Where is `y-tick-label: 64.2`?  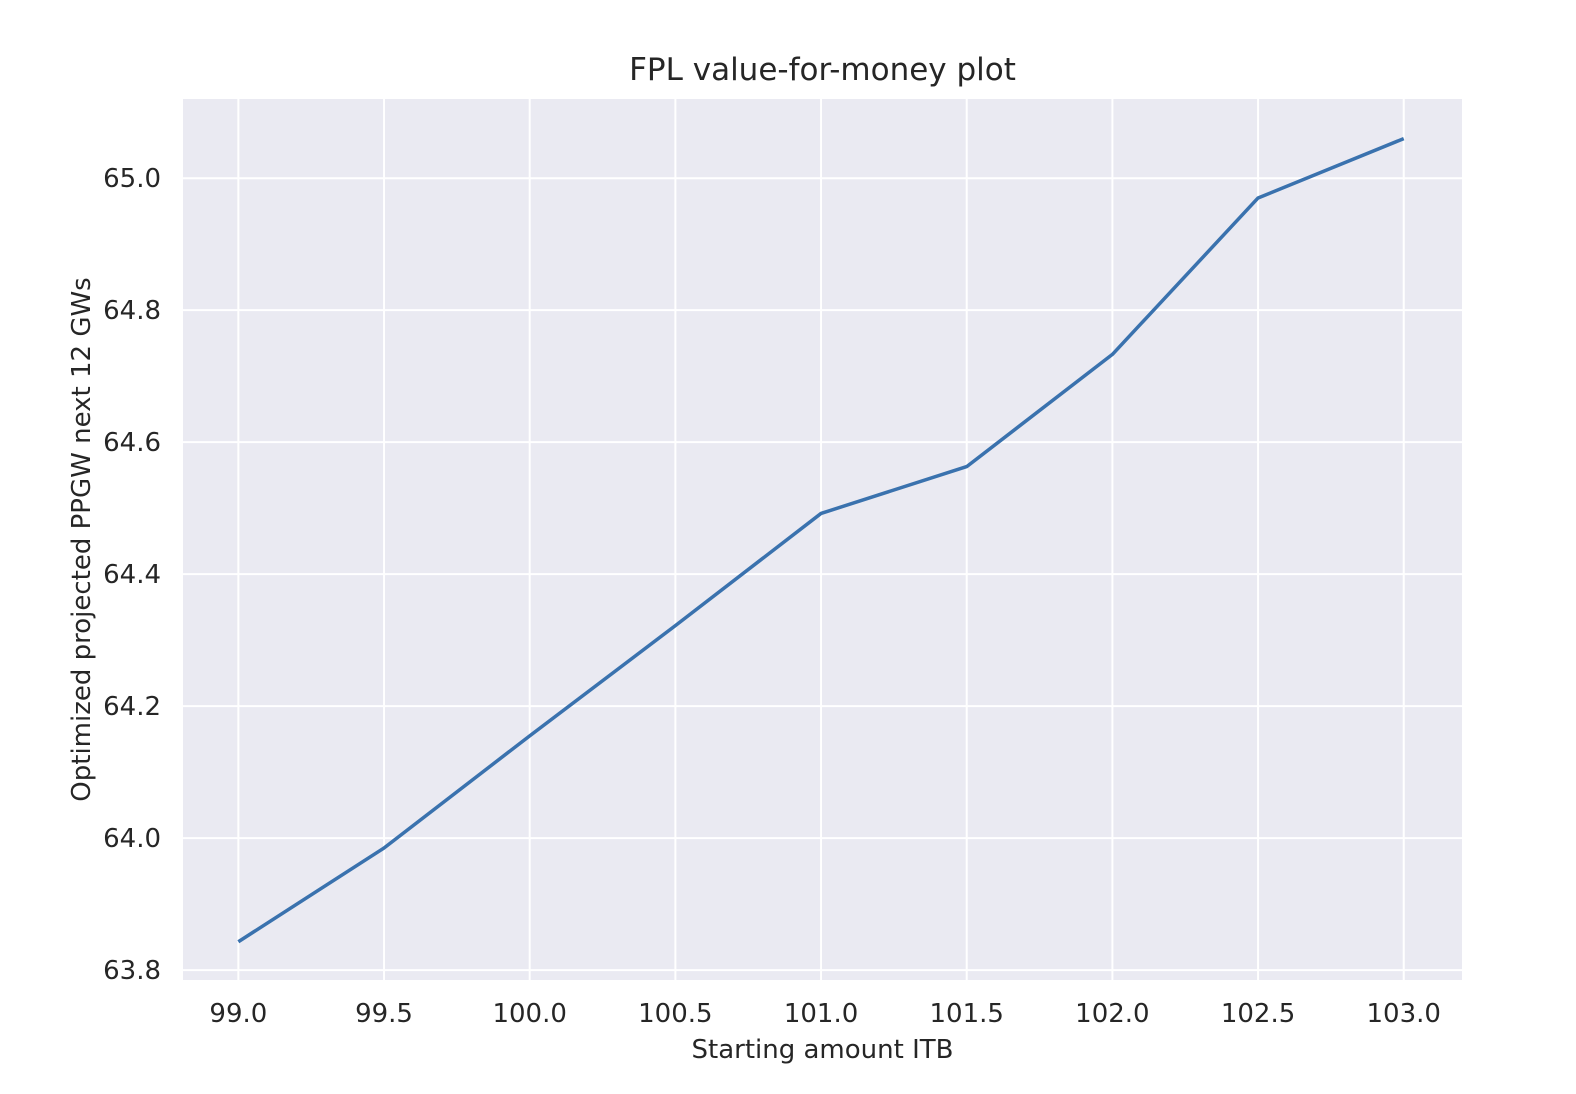 y-tick-label: 64.2 is located at coordinates (132, 707).